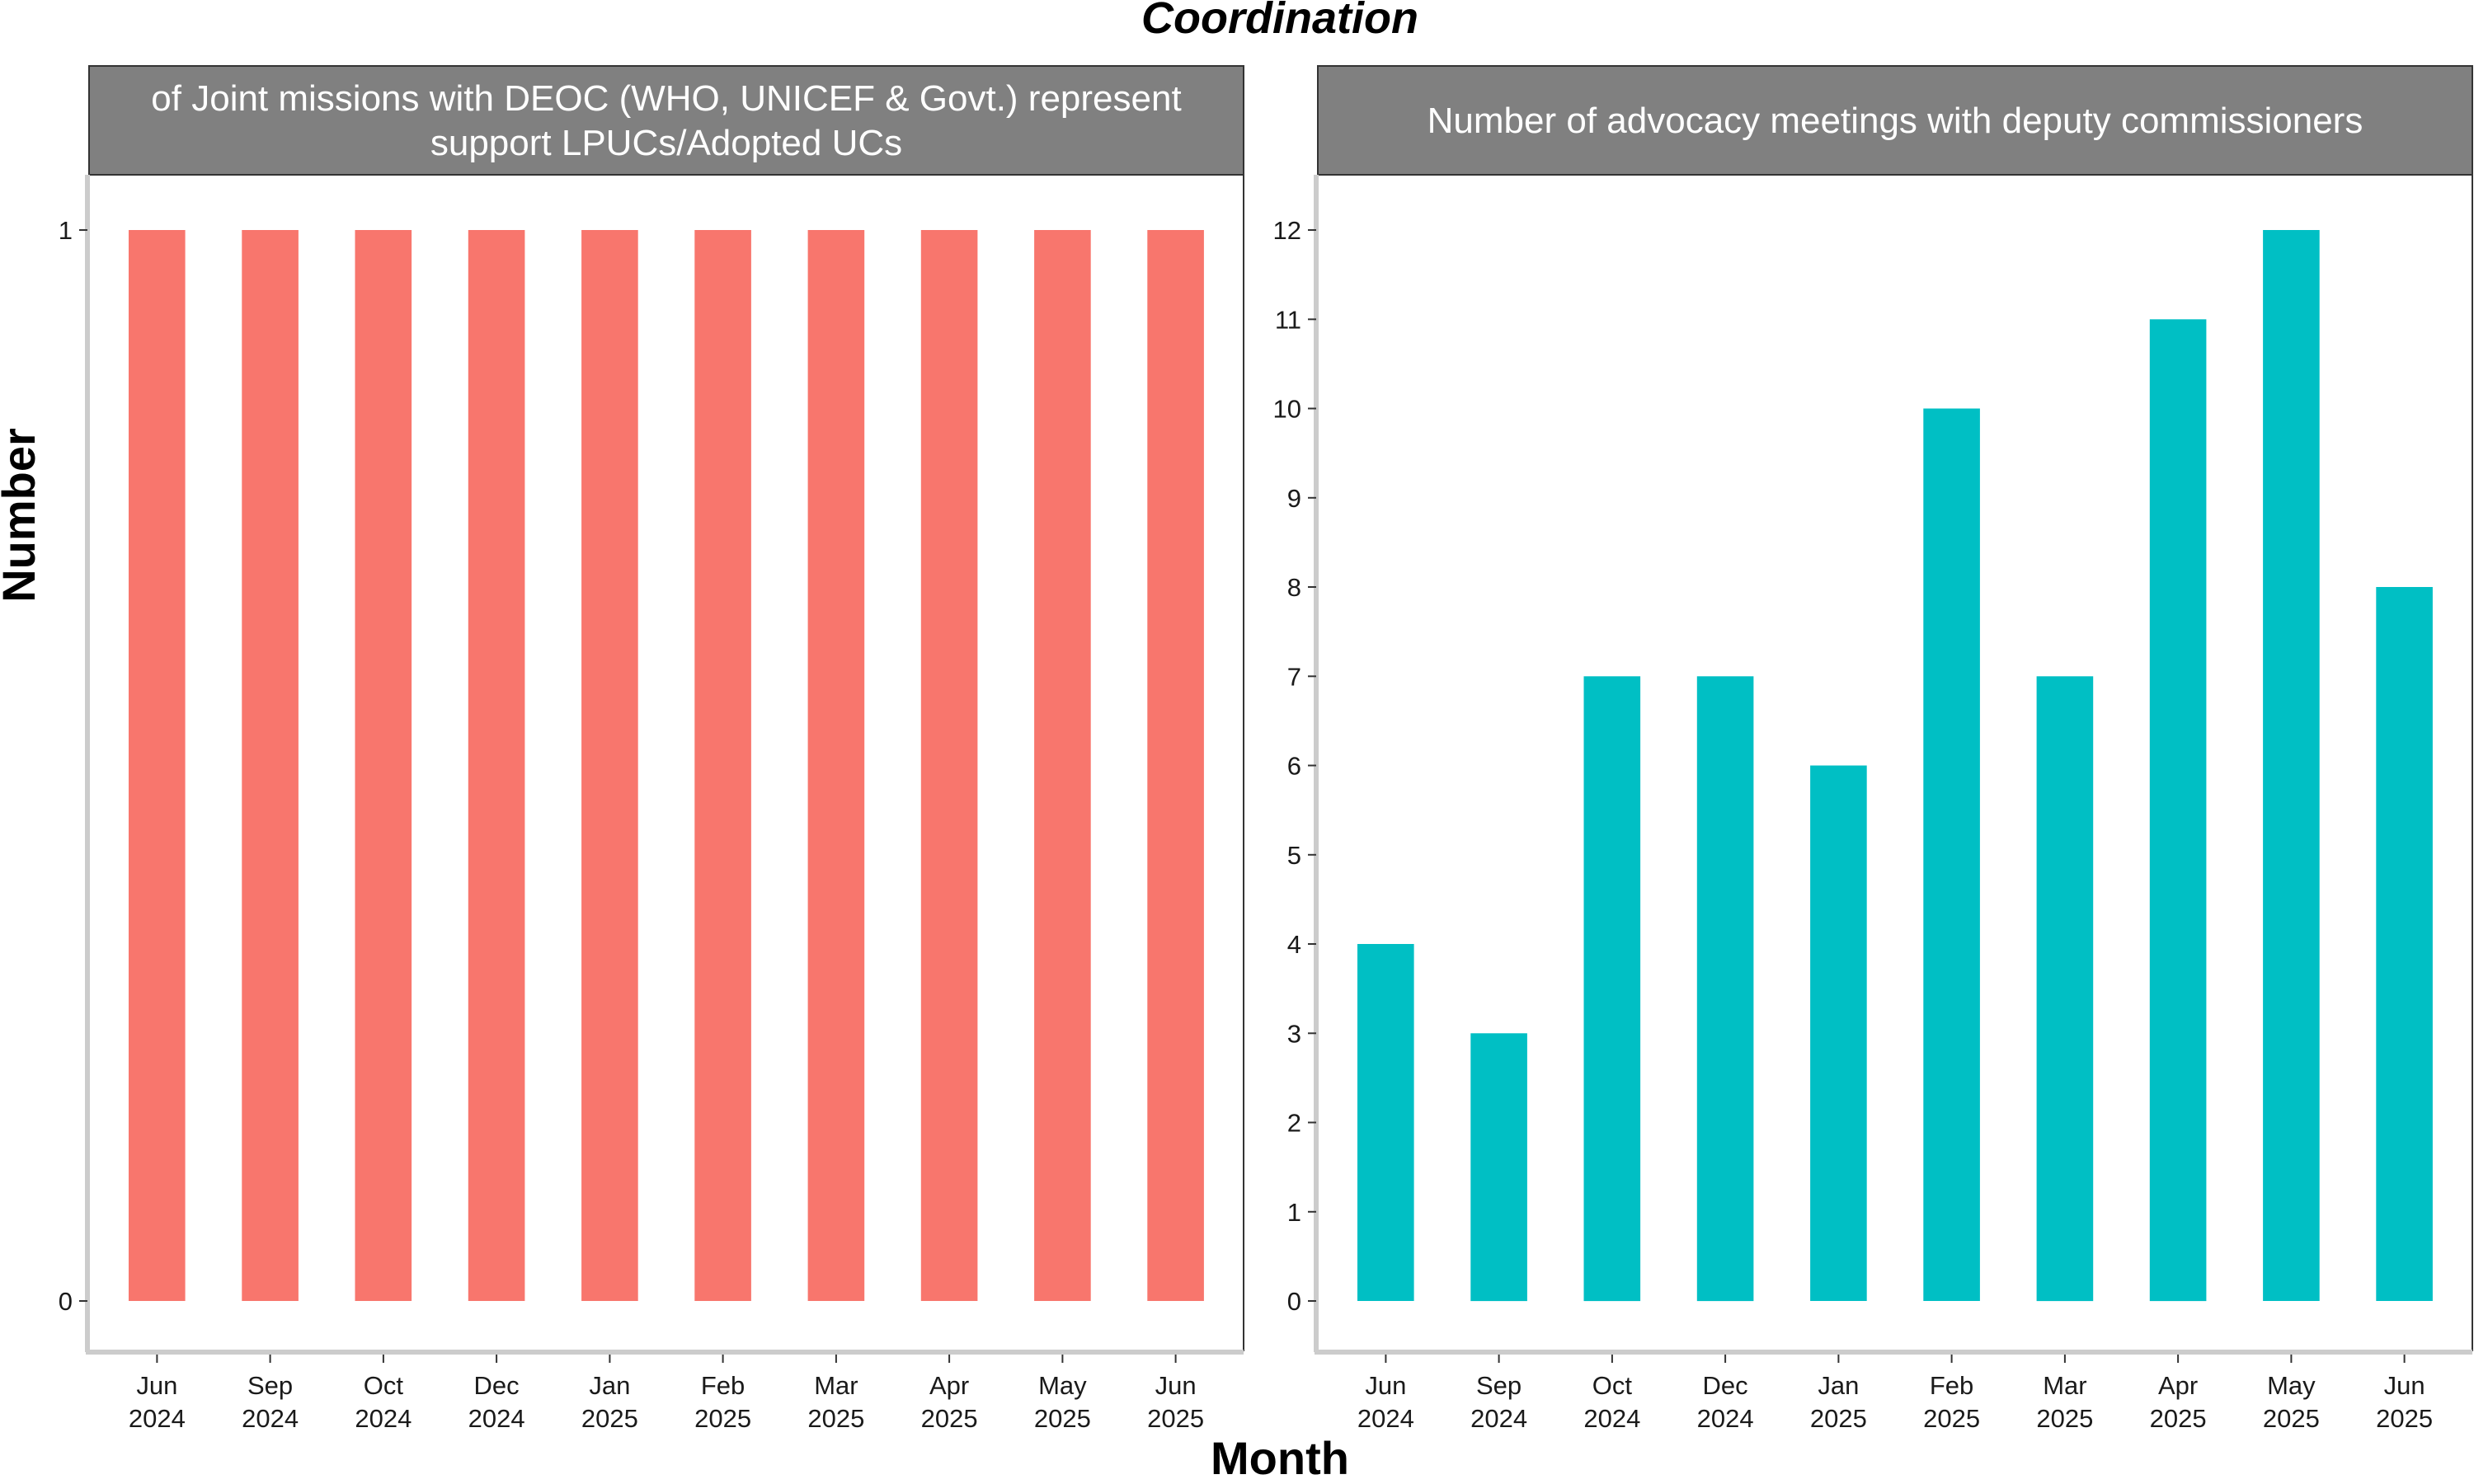 This screenshot has height=1484, width=2474. I want to click on y-axis-title: Number, so click(22, 515).